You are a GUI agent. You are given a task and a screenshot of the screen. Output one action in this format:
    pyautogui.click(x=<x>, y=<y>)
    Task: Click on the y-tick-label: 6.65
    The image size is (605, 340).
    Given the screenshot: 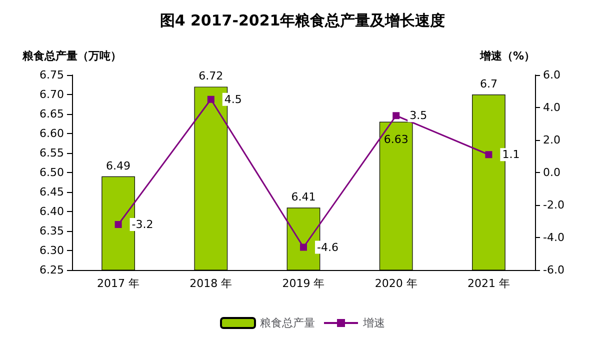 What is the action you would take?
    pyautogui.click(x=52, y=114)
    